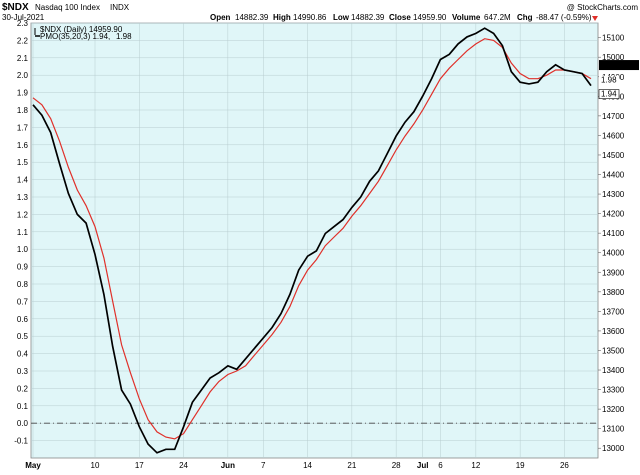  Describe the element at coordinates (440, 465) in the screenshot. I see `x-tick-label: 6` at that location.